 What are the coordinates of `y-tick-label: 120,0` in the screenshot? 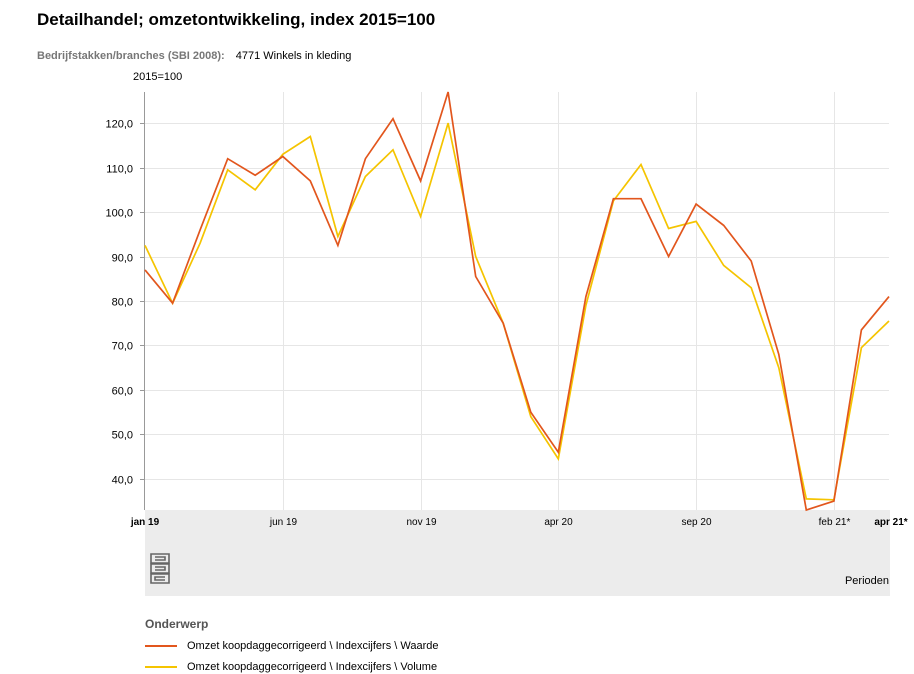 It's located at (119, 125).